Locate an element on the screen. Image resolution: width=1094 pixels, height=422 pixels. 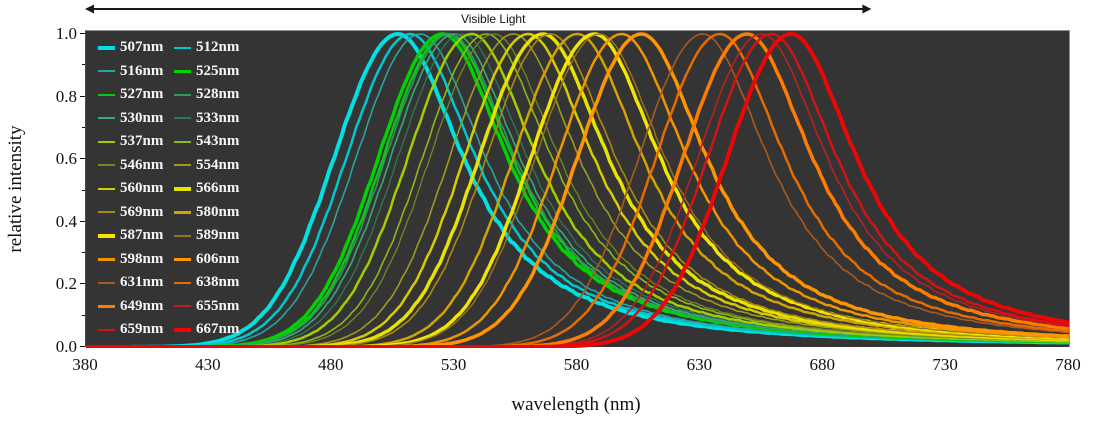
x-tick-label-630: 630 is located at coordinates (699, 364).